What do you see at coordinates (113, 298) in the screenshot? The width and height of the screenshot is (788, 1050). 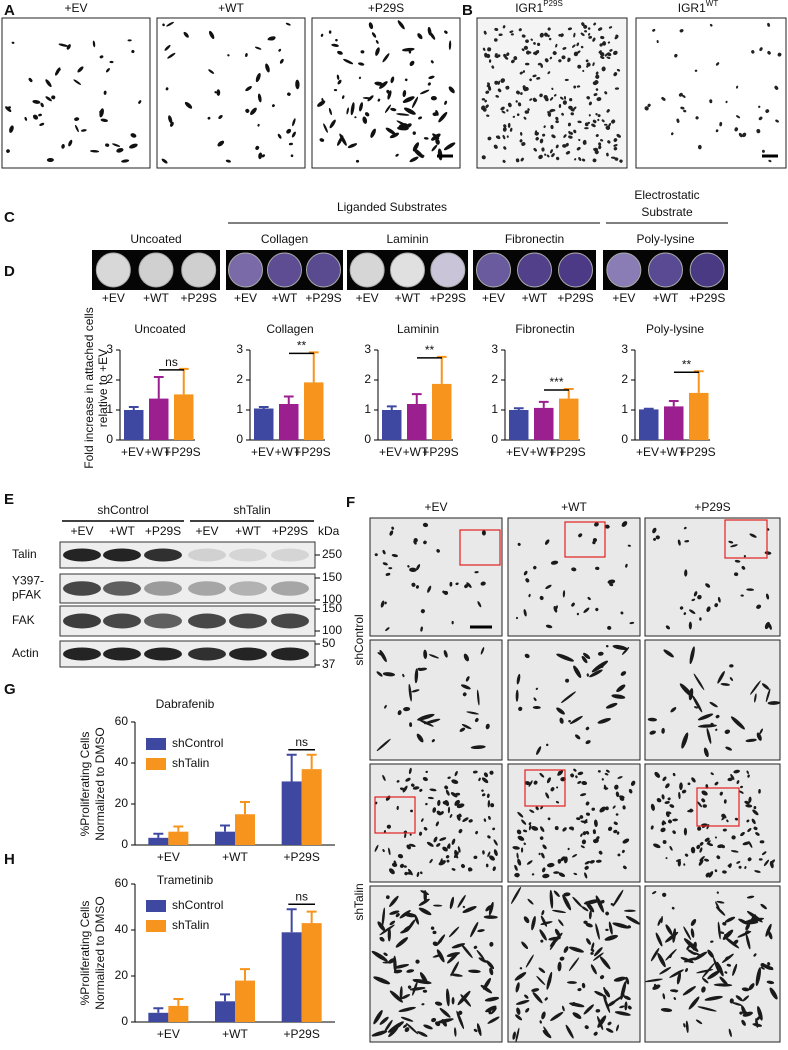 I see `dish-label: +EV` at bounding box center [113, 298].